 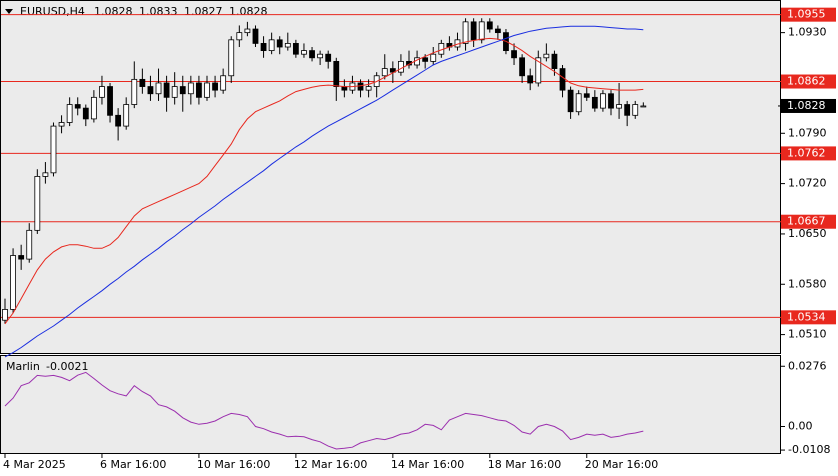 I want to click on level-label: 1.0534, so click(x=806, y=316).